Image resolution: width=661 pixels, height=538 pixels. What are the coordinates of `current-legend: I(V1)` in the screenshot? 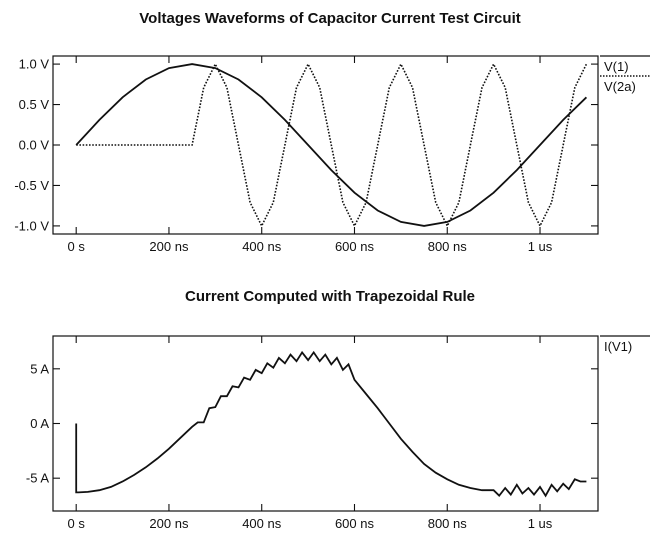 It's located at (625, 344).